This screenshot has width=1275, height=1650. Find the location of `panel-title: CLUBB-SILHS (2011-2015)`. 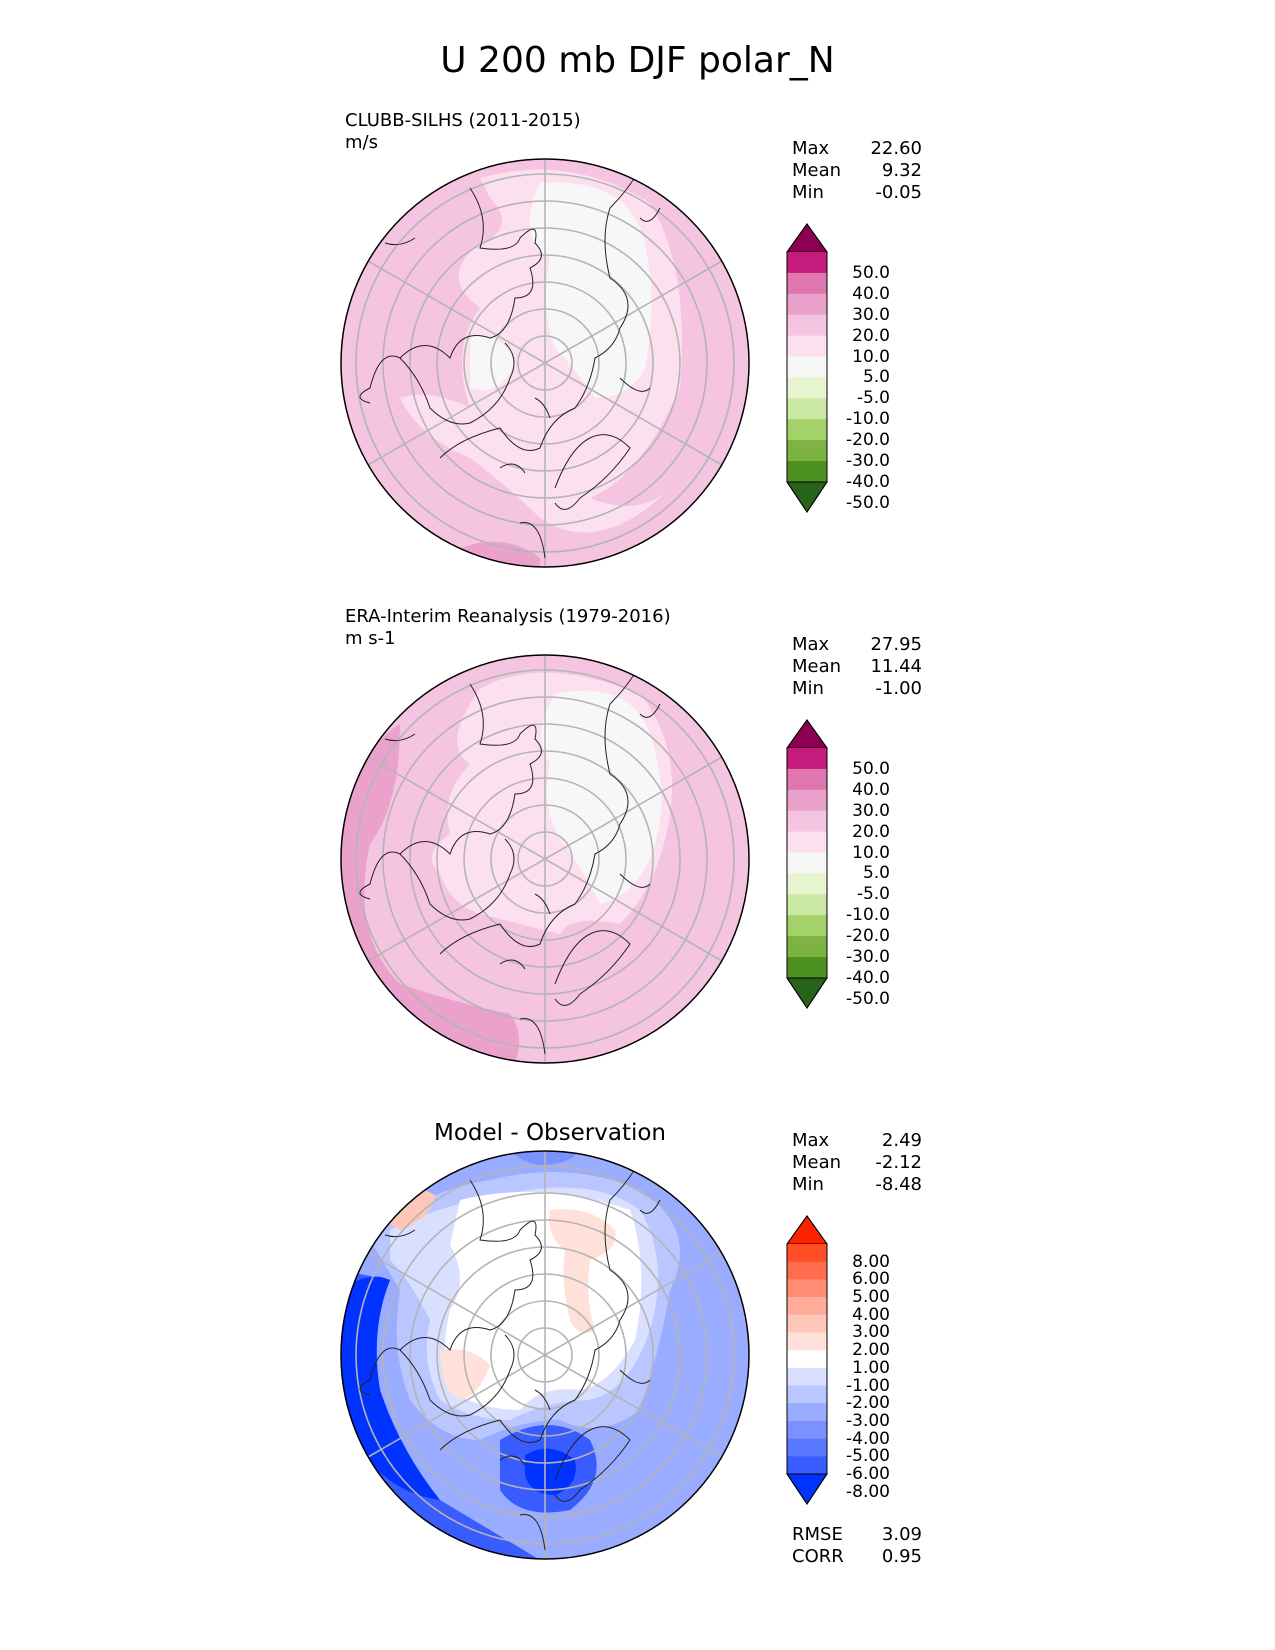

panel-title: CLUBB-SILHS (2011-2015) is located at coordinates (463, 120).